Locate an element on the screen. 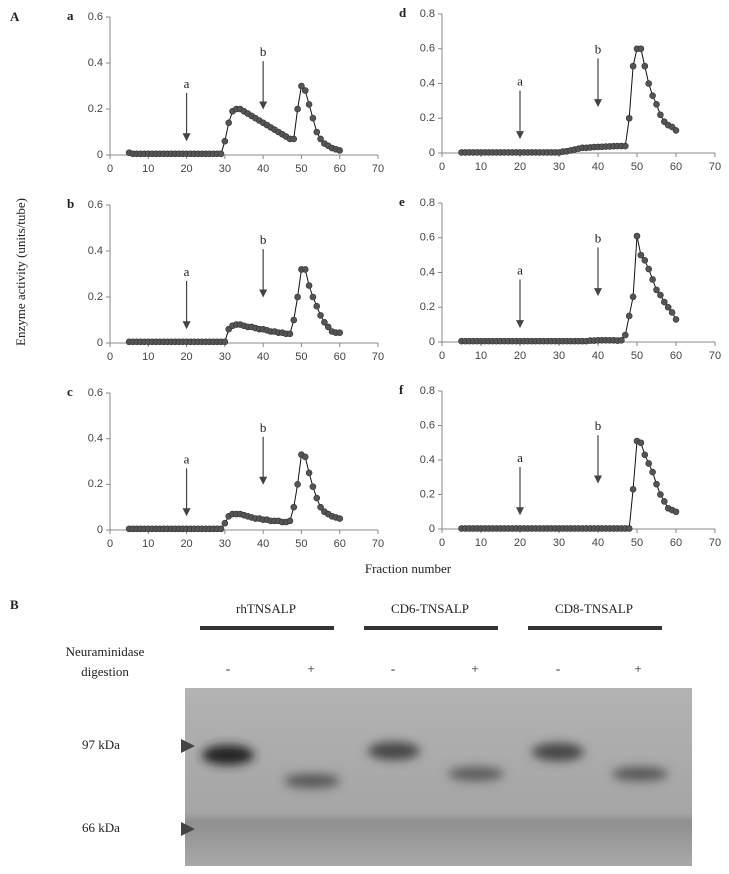 The width and height of the screenshot is (729, 874). panel-label: c is located at coordinates (70, 391).